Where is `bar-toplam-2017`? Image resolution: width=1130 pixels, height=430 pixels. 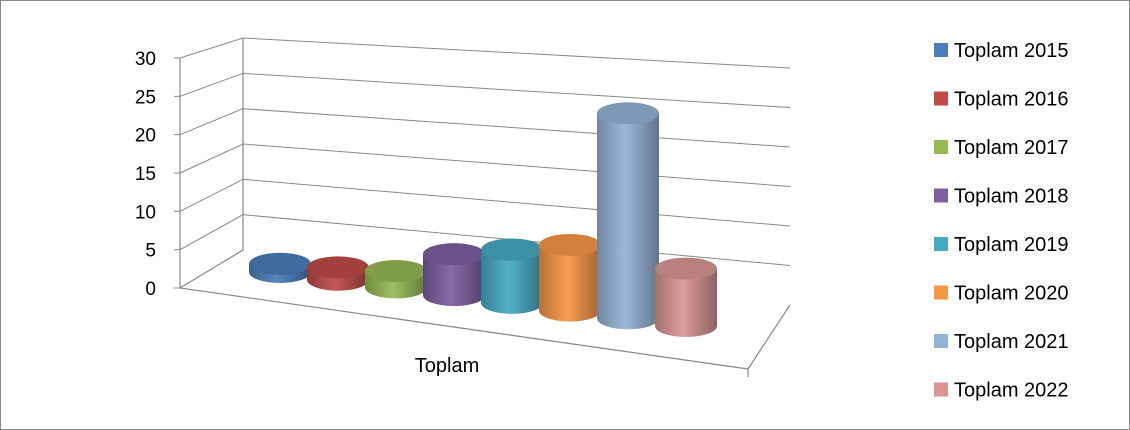
bar-toplam-2017 is located at coordinates (396, 279).